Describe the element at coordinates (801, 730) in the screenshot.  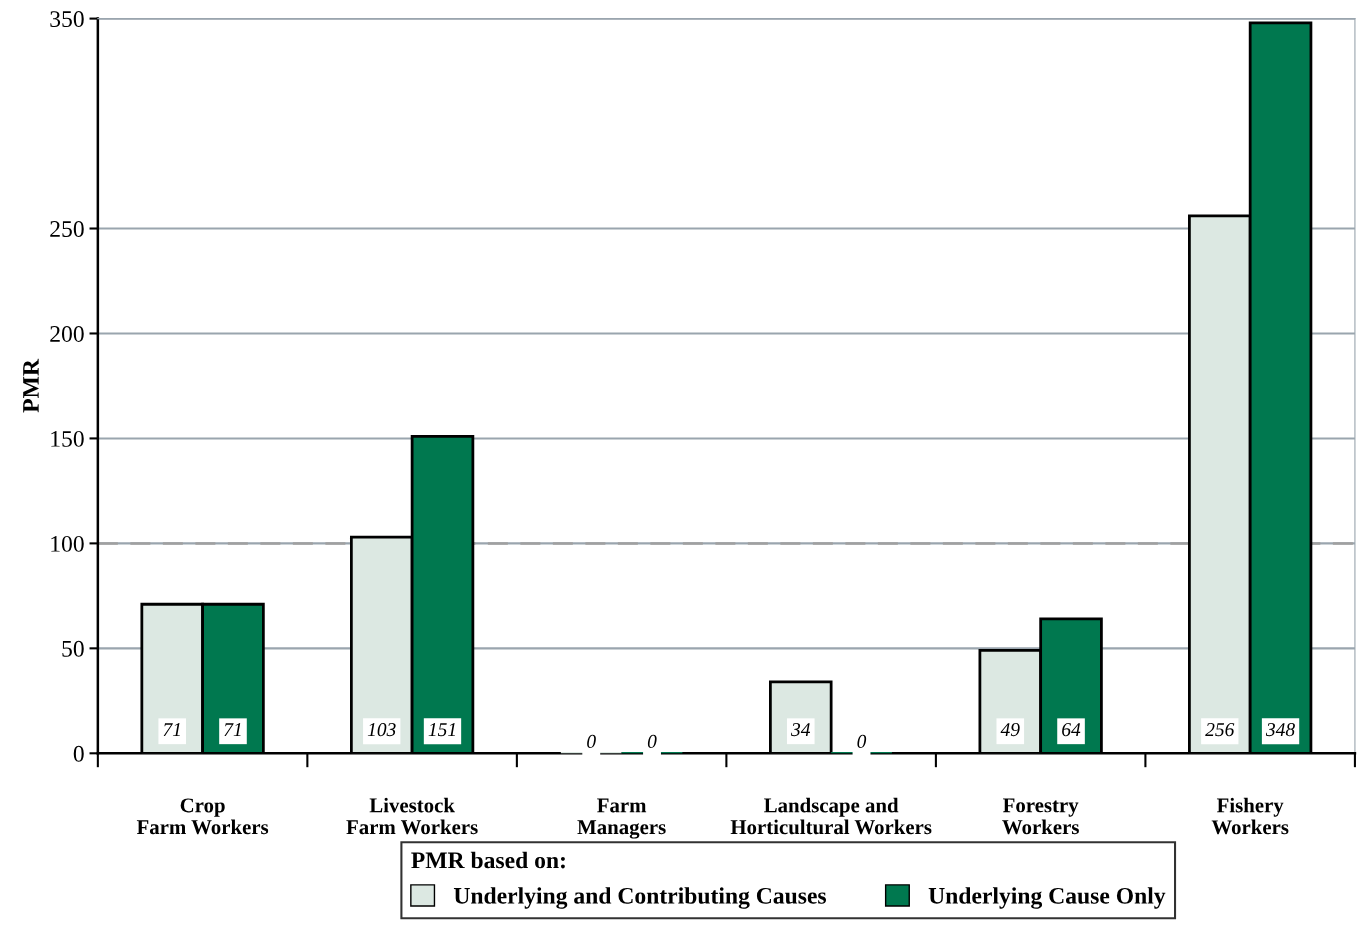
I see `data-label: 34` at that location.